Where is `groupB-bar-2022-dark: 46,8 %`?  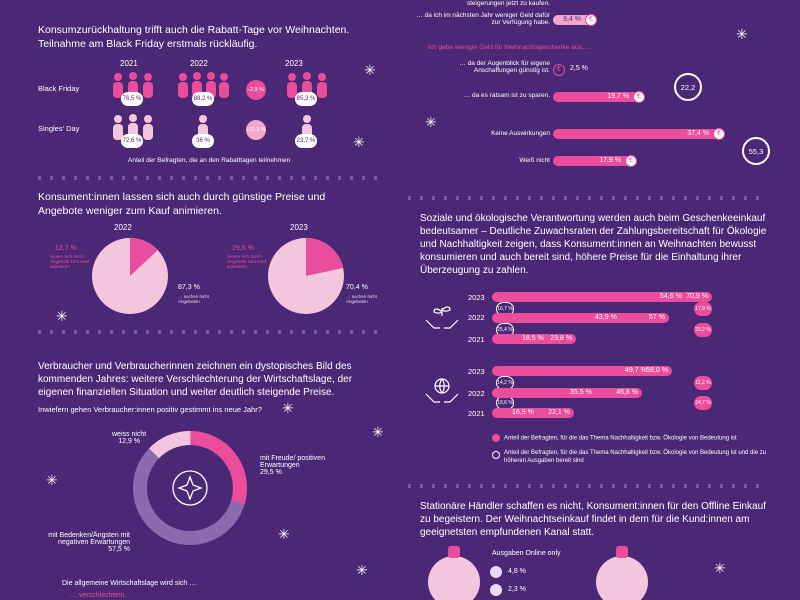 groupB-bar-2022-dark: 46,8 % is located at coordinates (567, 393).